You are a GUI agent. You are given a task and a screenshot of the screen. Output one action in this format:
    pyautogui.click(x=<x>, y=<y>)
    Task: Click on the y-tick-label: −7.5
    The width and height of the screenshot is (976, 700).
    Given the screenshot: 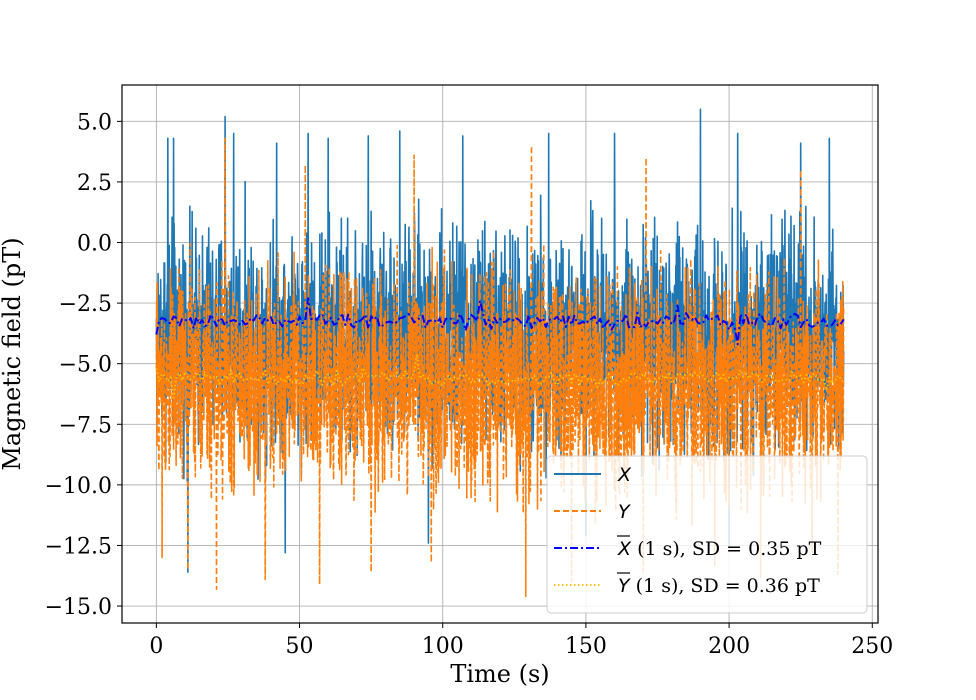 What is the action you would take?
    pyautogui.click(x=85, y=425)
    